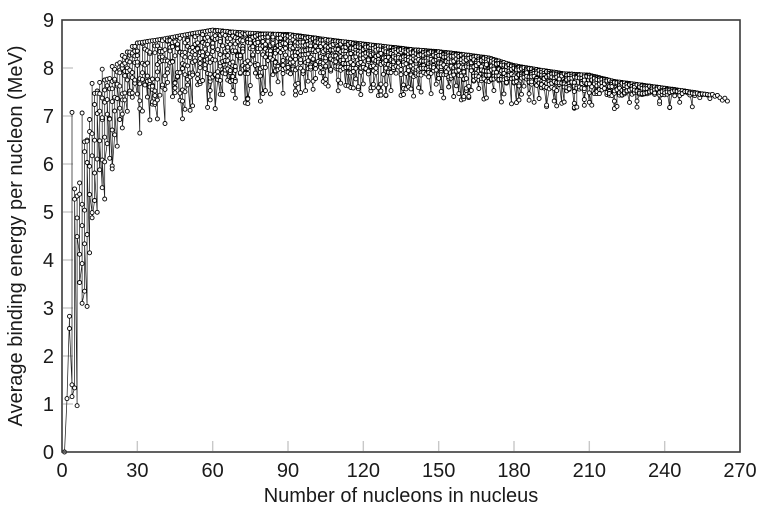  What do you see at coordinates (137, 471) in the screenshot?
I see `x-tick-label: 30` at bounding box center [137, 471].